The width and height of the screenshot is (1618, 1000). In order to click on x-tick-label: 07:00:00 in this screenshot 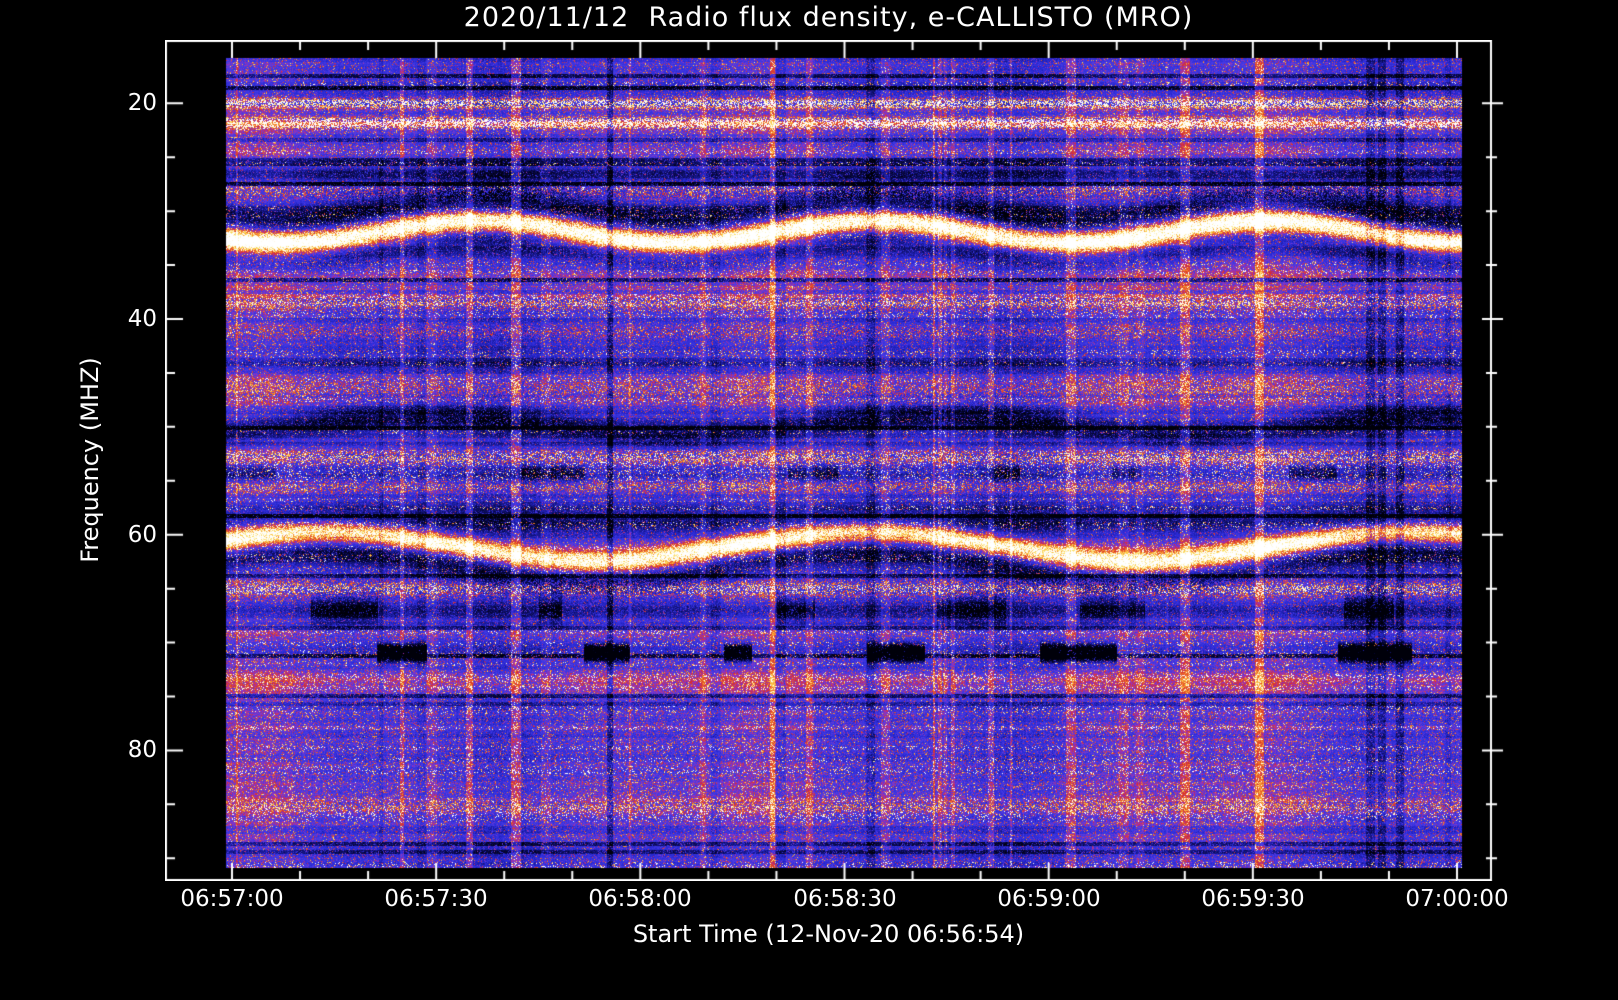, I will do `click(1457, 899)`.